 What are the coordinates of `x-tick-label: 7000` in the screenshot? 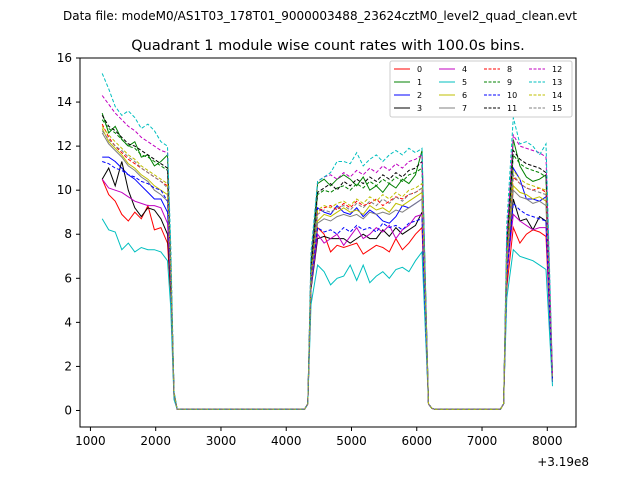 It's located at (482, 441).